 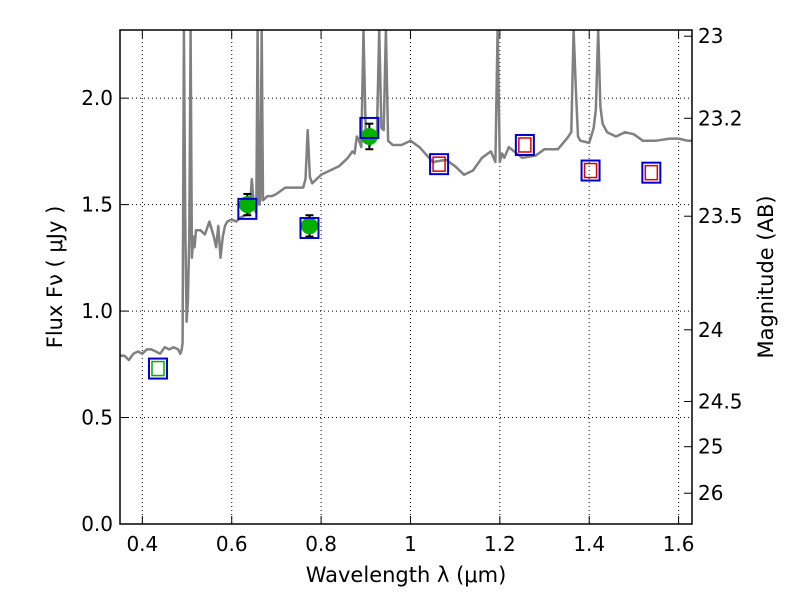 I want to click on y-tick-label: 0.0, so click(x=97, y=524).